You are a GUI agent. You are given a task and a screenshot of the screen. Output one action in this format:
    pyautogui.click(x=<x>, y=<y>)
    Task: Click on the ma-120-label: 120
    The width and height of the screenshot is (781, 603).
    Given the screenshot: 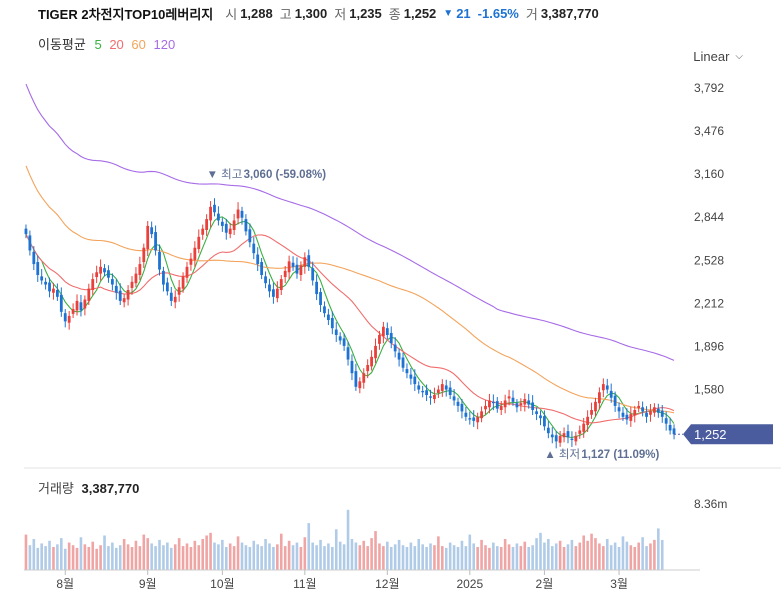 What is the action you would take?
    pyautogui.click(x=164, y=44)
    